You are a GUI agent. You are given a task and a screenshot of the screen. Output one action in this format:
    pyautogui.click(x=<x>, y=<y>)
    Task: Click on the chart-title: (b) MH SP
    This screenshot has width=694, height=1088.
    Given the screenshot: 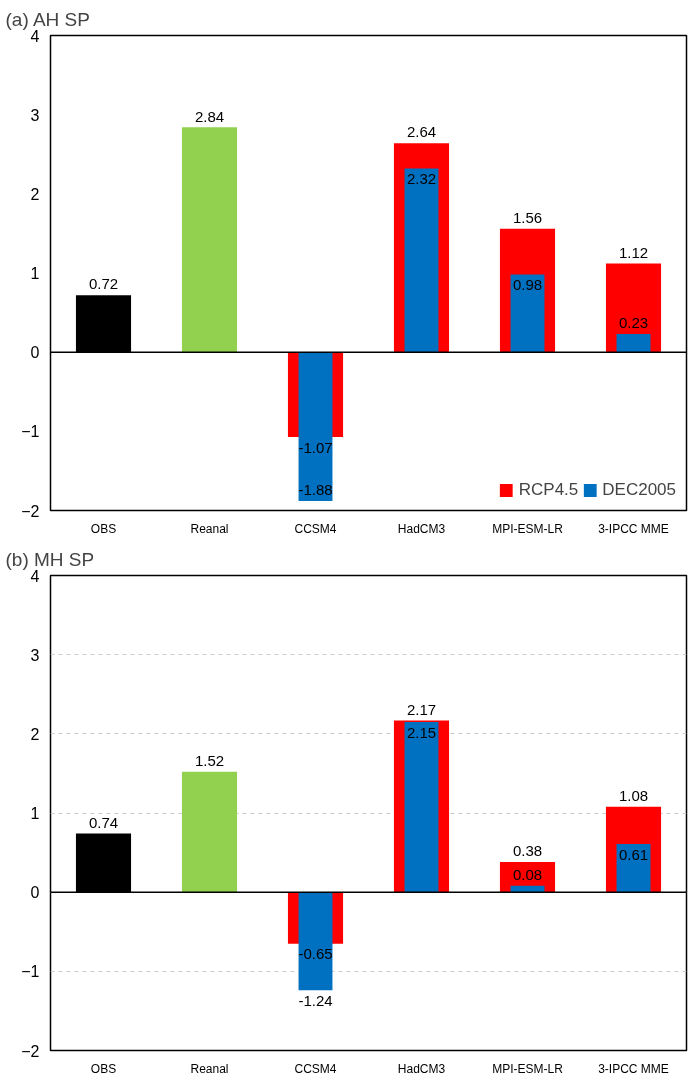 What is the action you would take?
    pyautogui.click(x=50, y=559)
    